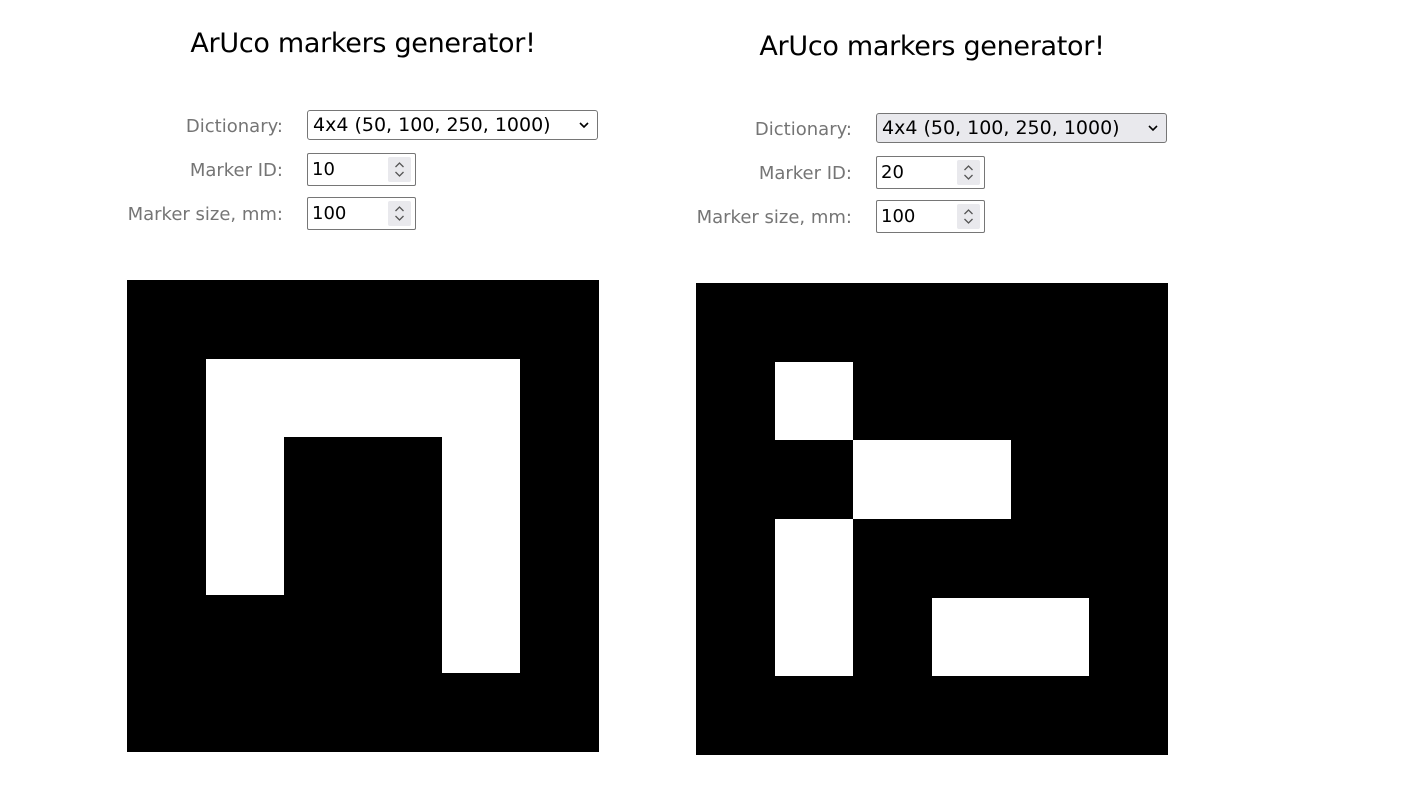 The width and height of the screenshot is (1425, 797). What do you see at coordinates (361, 169) in the screenshot?
I see `marker-id-input: 10` at bounding box center [361, 169].